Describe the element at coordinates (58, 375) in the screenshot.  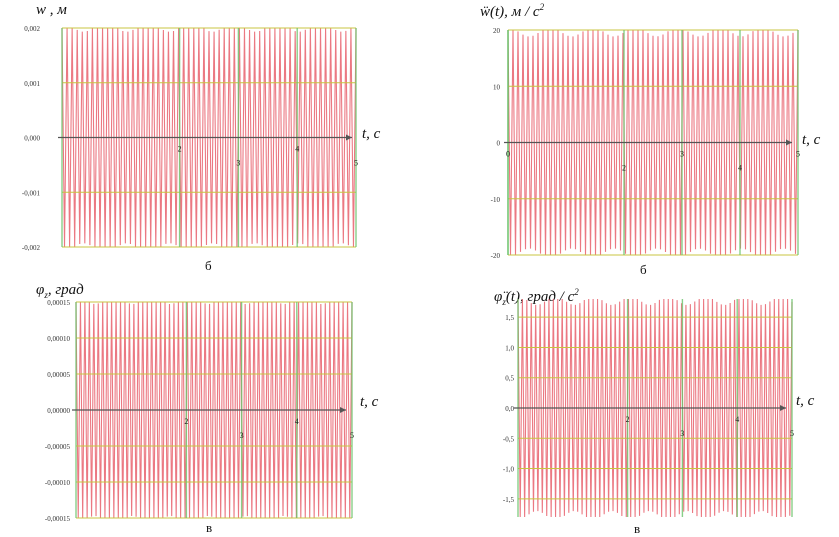
I see `y-tick-label: 0,00005` at that location.